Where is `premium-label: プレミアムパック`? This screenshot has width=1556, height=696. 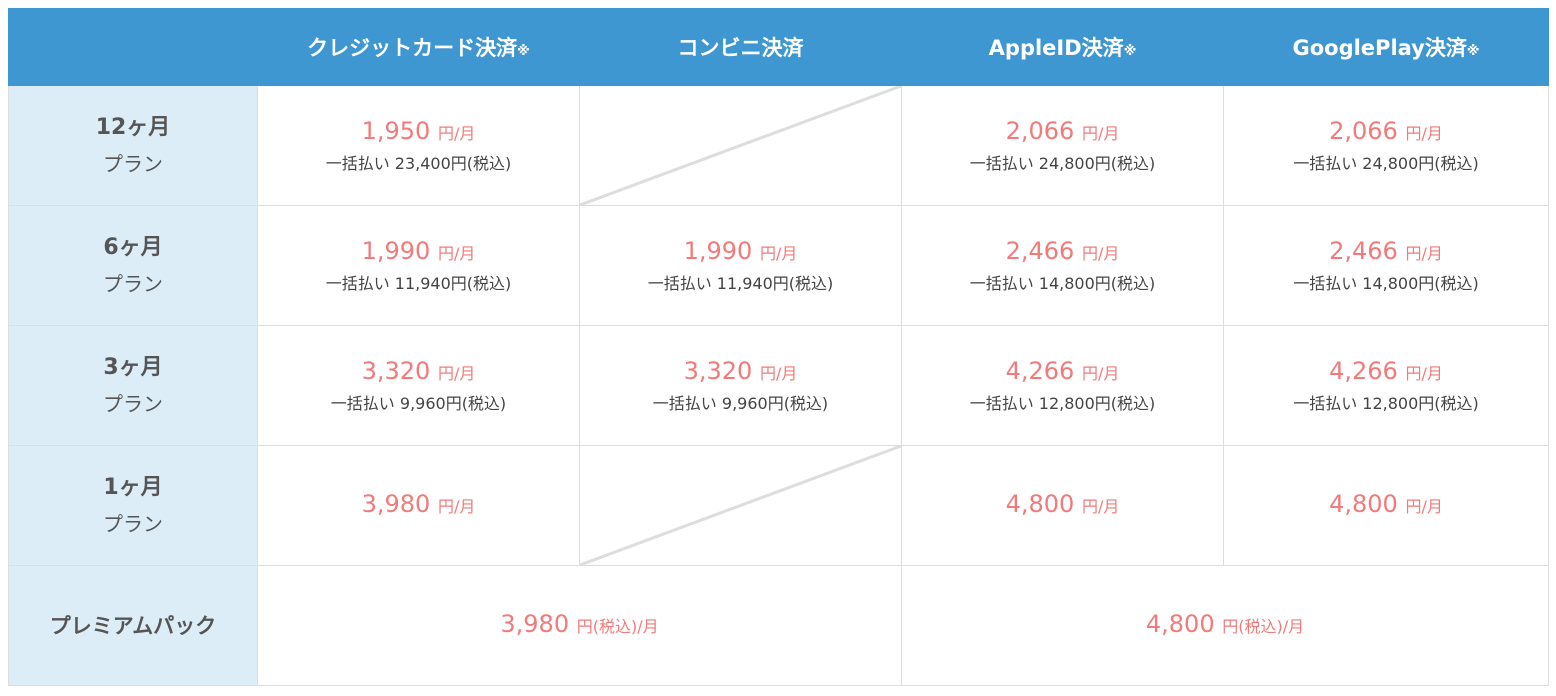
premium-label: プレミアムパック is located at coordinates (133, 625).